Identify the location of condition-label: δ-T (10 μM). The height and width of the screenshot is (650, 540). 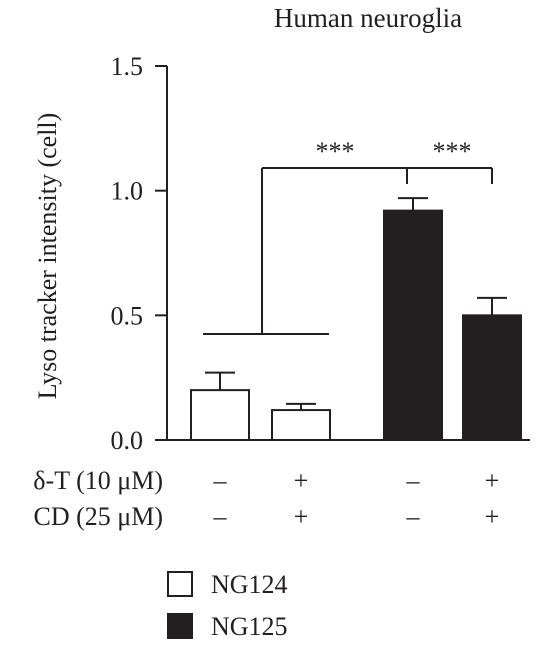
(98, 480).